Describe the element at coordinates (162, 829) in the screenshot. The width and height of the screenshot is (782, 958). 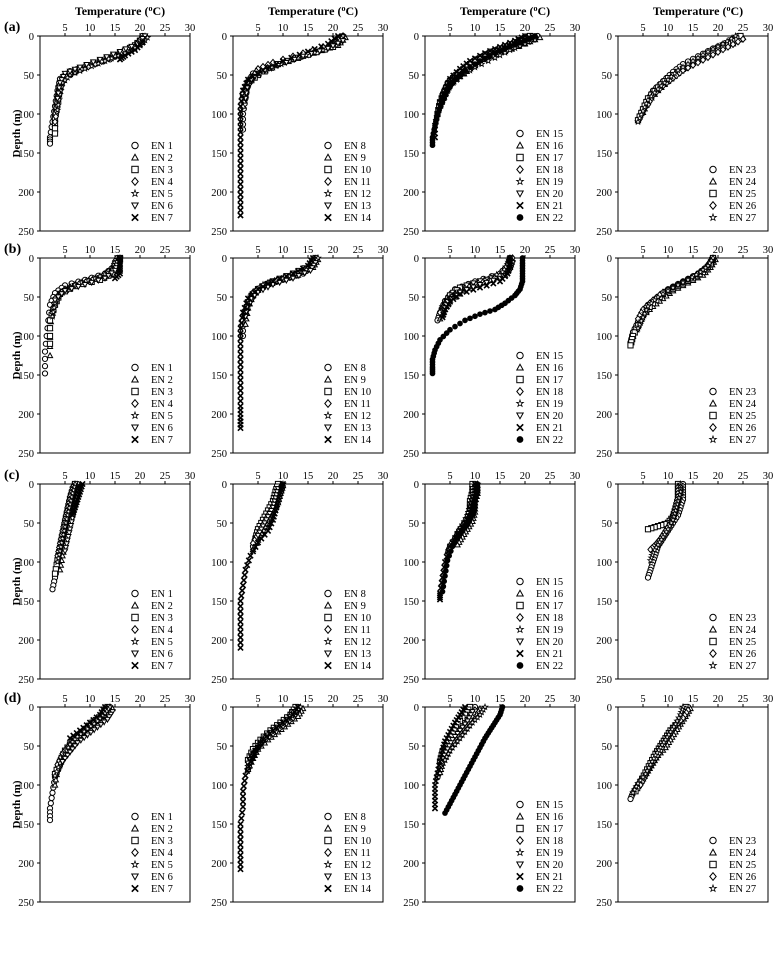
I see `legend-label: EN 2` at that location.